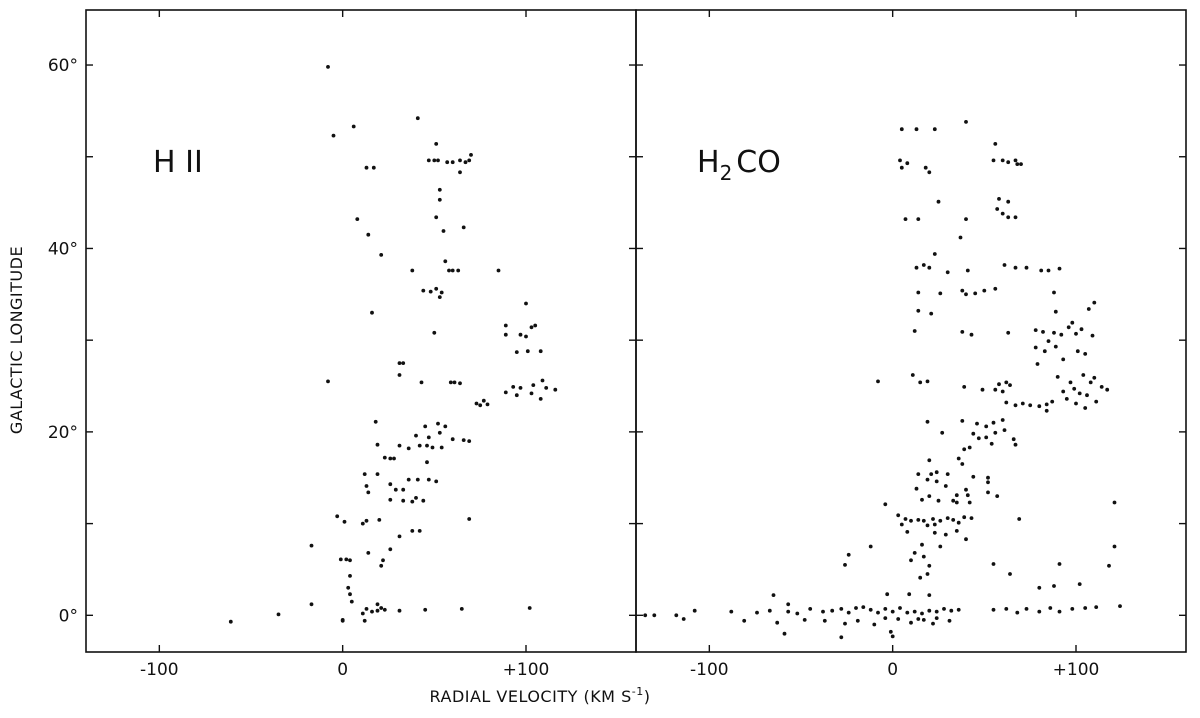  Describe the element at coordinates (739, 165) in the screenshot. I see `panel-h2co-label: H2 CO` at that location.